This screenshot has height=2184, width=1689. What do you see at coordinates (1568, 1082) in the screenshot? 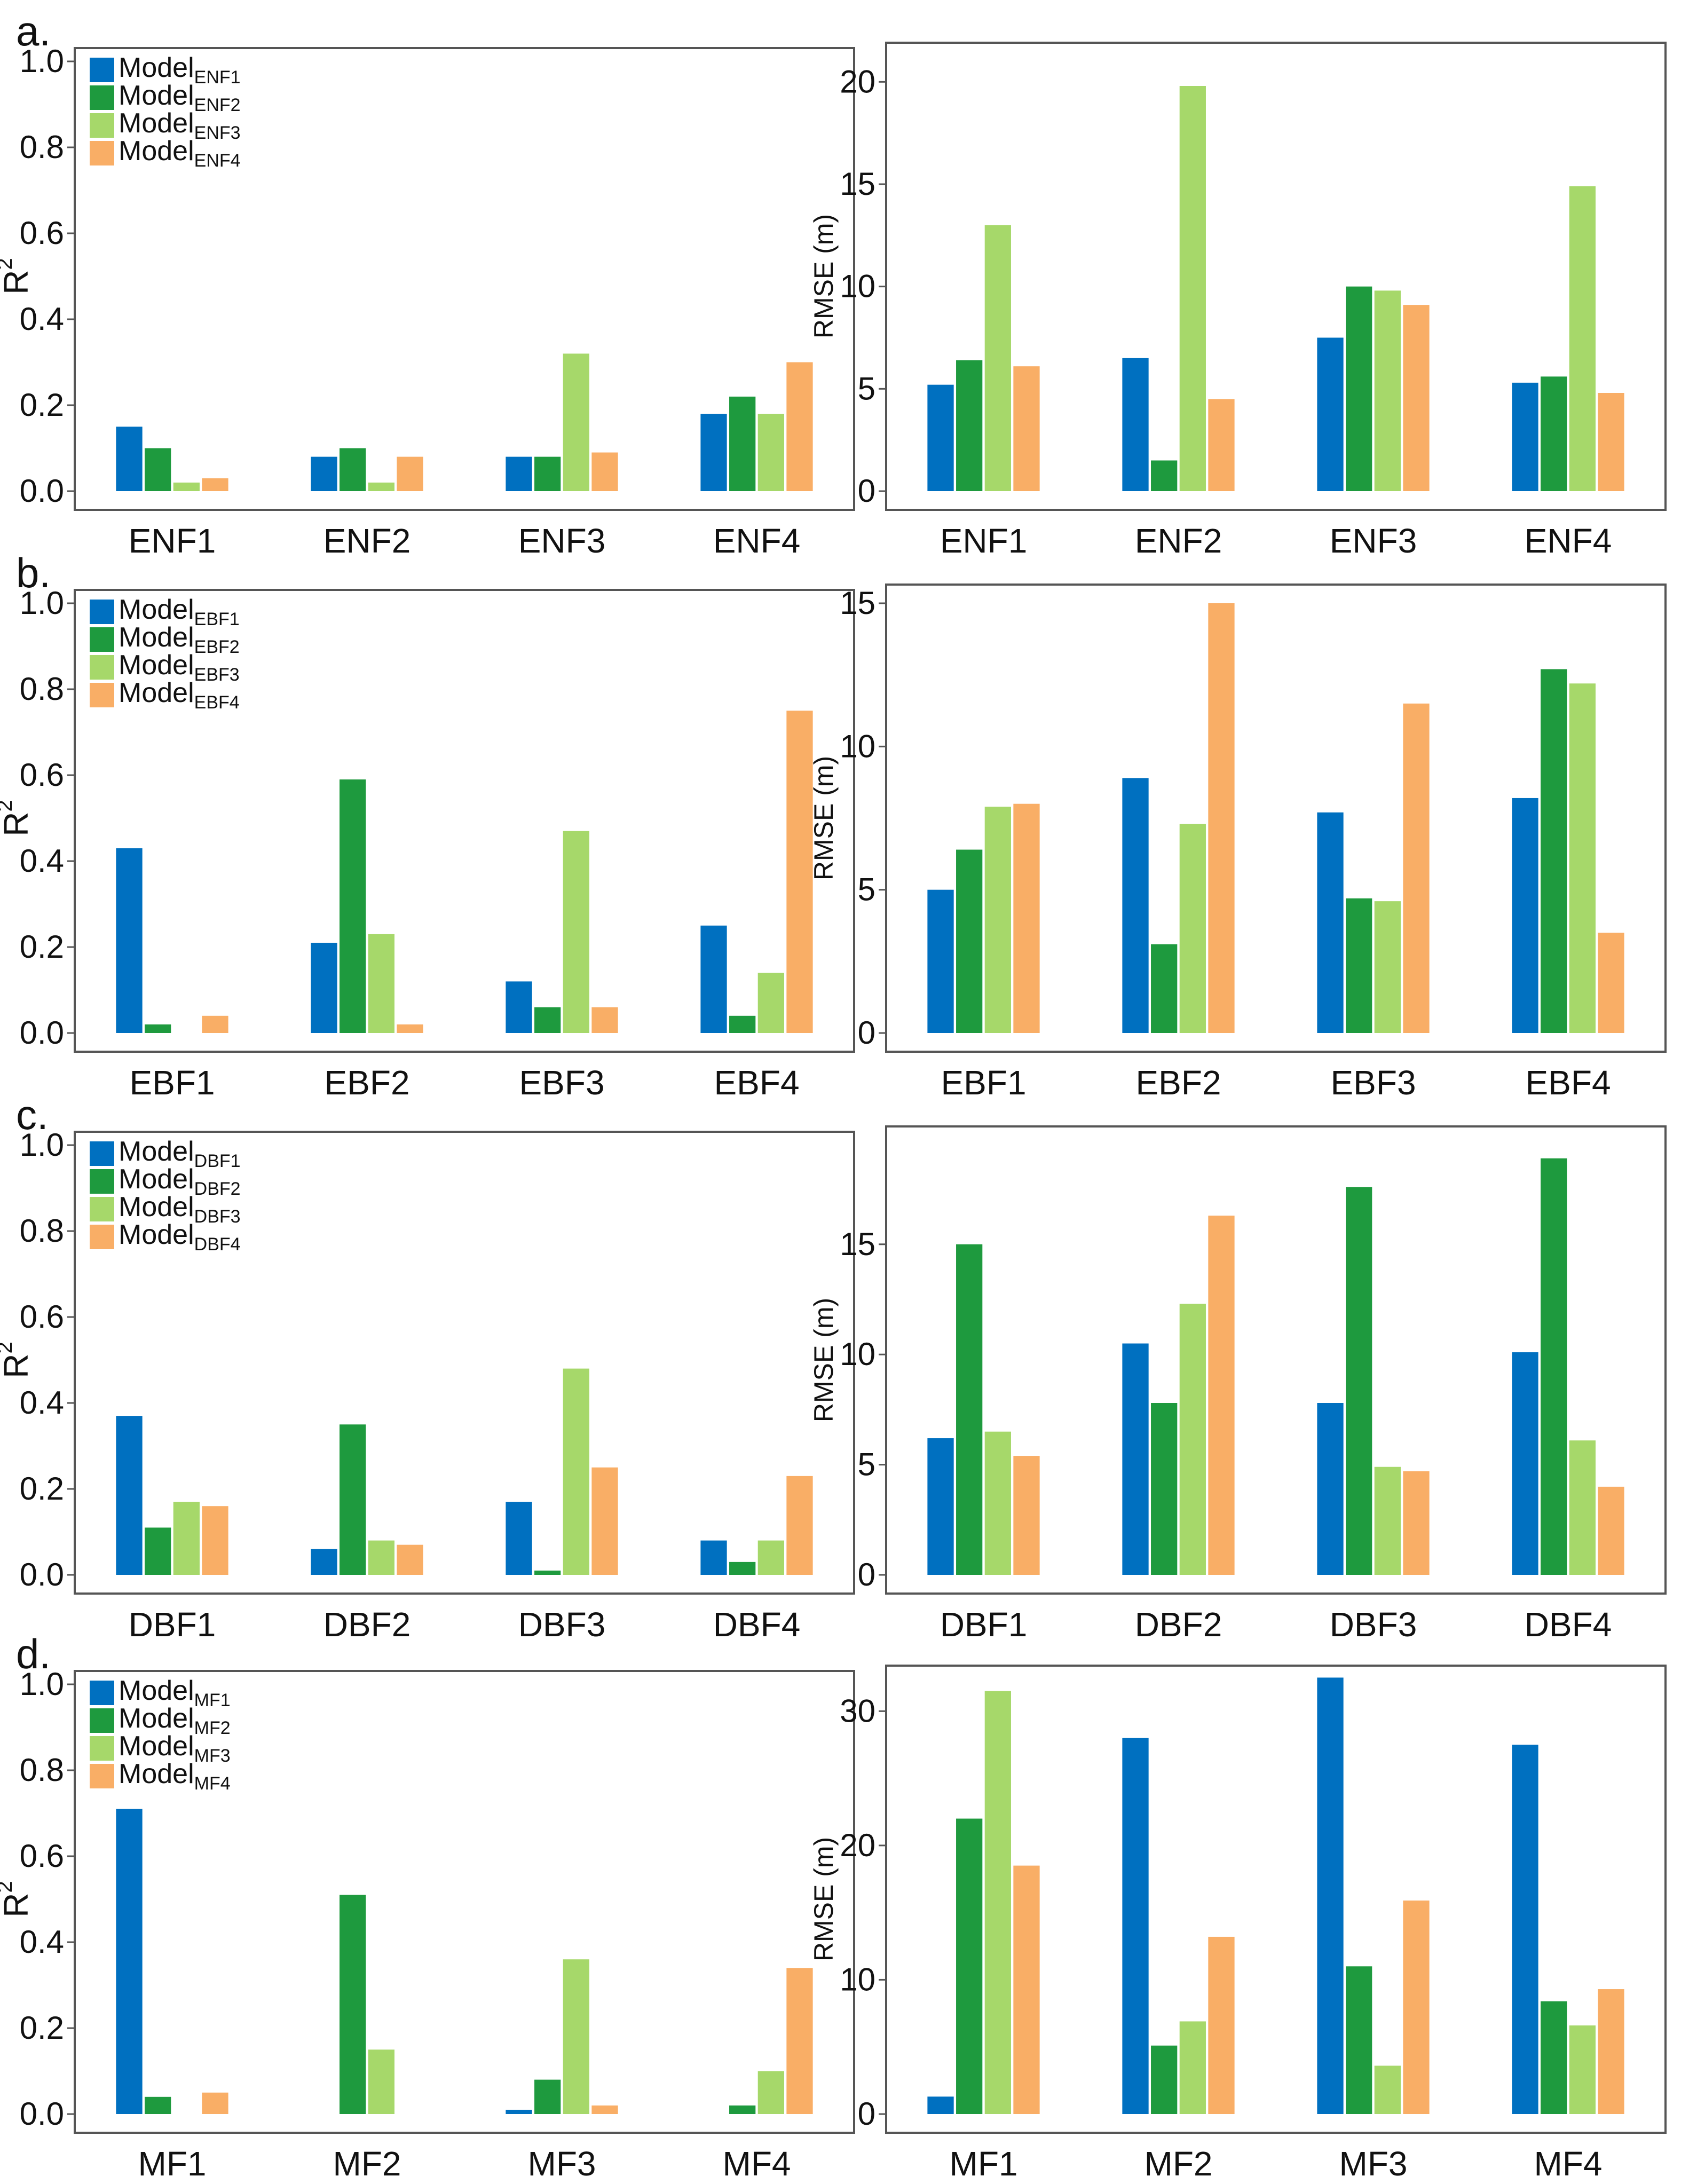
I see `x-tick-label: EBF4` at bounding box center [1568, 1082].